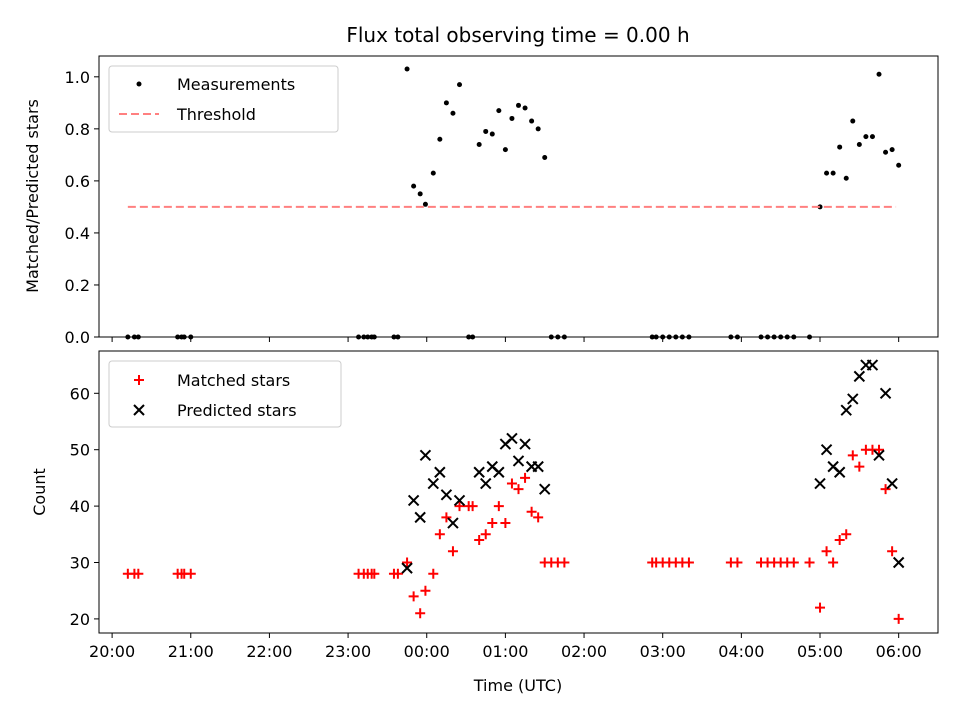 The height and width of the screenshot is (720, 960). What do you see at coordinates (139, 84) in the screenshot?
I see `legend-measurements-marker` at bounding box center [139, 84].